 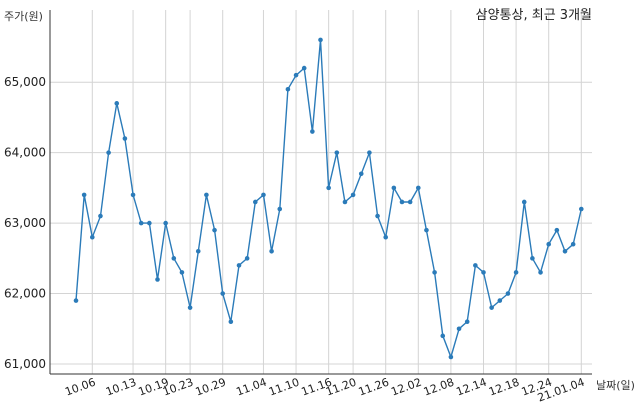 I want to click on x-tick-label: 12.02, so click(x=406, y=387).